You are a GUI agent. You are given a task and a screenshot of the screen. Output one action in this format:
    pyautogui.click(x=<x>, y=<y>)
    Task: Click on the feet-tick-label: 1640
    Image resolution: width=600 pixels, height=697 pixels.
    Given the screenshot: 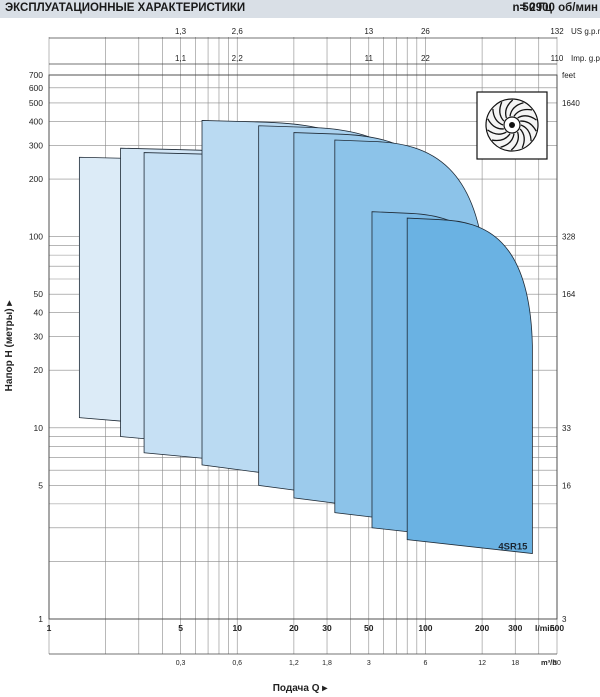 What is the action you would take?
    pyautogui.click(x=571, y=103)
    